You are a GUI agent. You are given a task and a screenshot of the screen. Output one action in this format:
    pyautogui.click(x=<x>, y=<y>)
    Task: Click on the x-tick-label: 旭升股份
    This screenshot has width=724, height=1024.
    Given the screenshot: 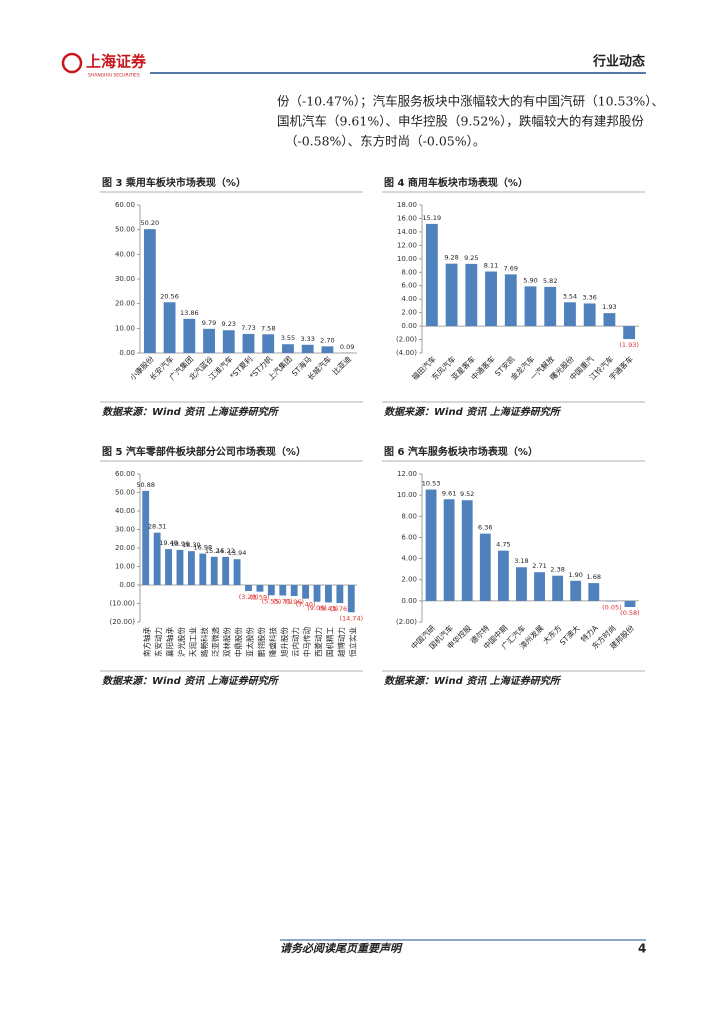 What is the action you would take?
    pyautogui.click(x=284, y=642)
    